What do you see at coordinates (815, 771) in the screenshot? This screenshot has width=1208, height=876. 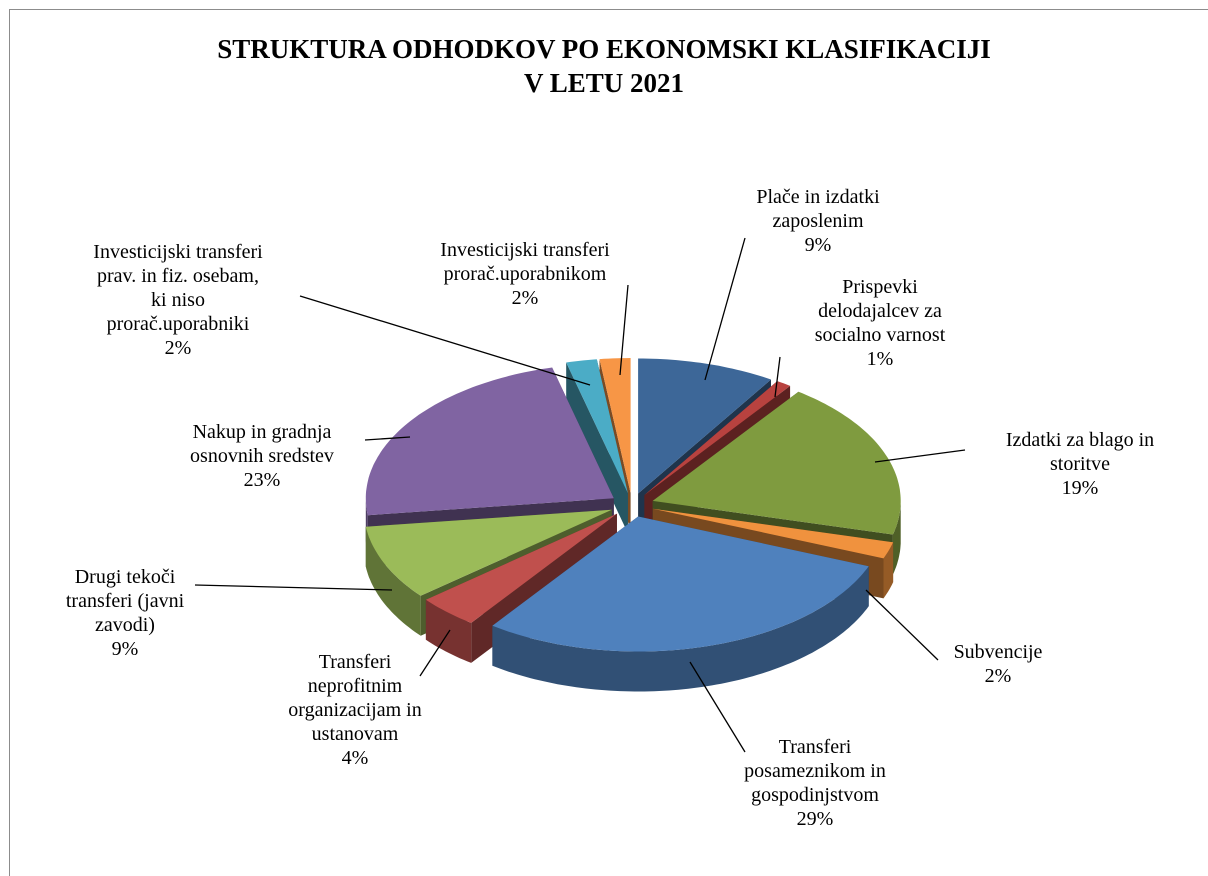 I see `category-label: Transferi posameznikom in gospodinjstvom` at bounding box center [815, 771].